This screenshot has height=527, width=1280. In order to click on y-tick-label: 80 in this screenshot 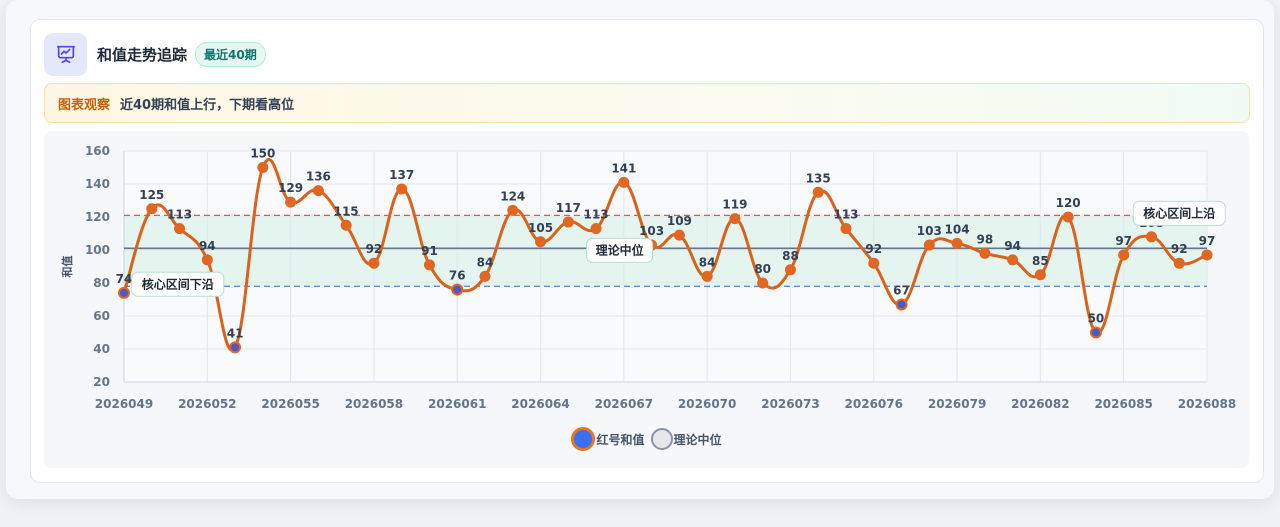, I will do `click(101, 283)`.